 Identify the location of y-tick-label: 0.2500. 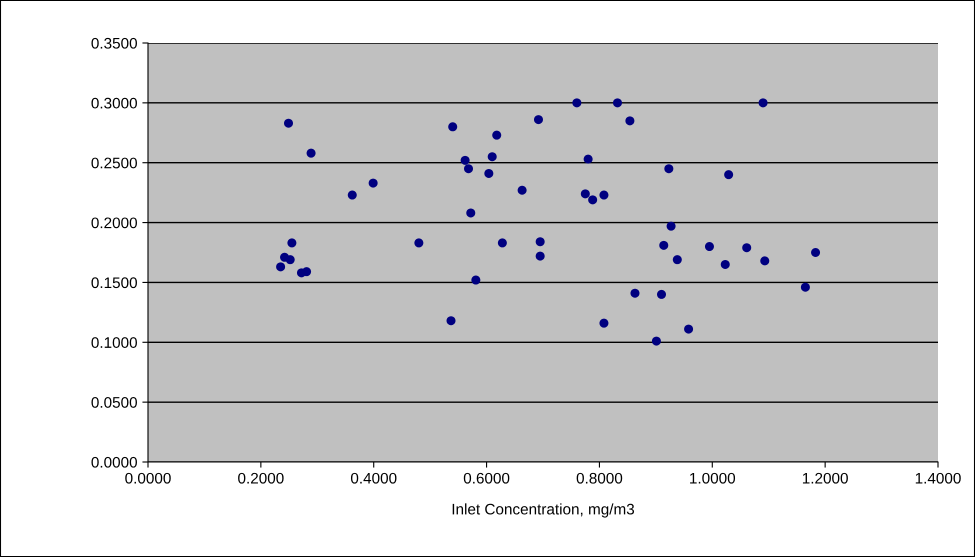
(114, 163).